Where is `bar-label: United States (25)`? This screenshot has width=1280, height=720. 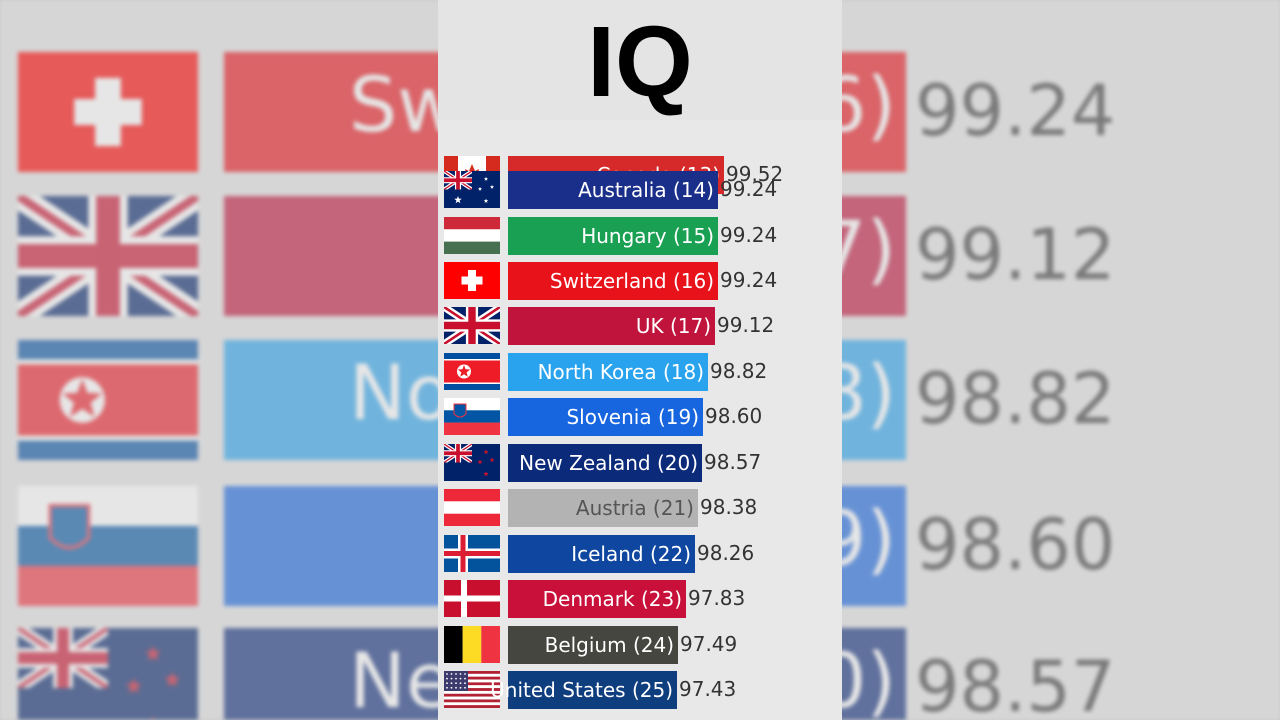
bar-label: United States (25) is located at coordinates (581, 690).